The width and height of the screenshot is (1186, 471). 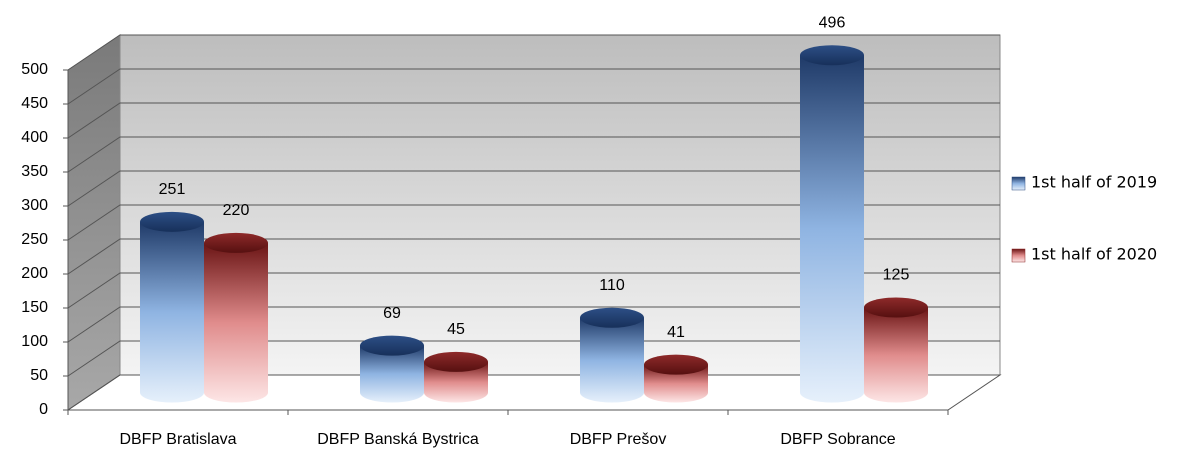 What do you see at coordinates (39, 375) in the screenshot?
I see `y-tick-label: 50` at bounding box center [39, 375].